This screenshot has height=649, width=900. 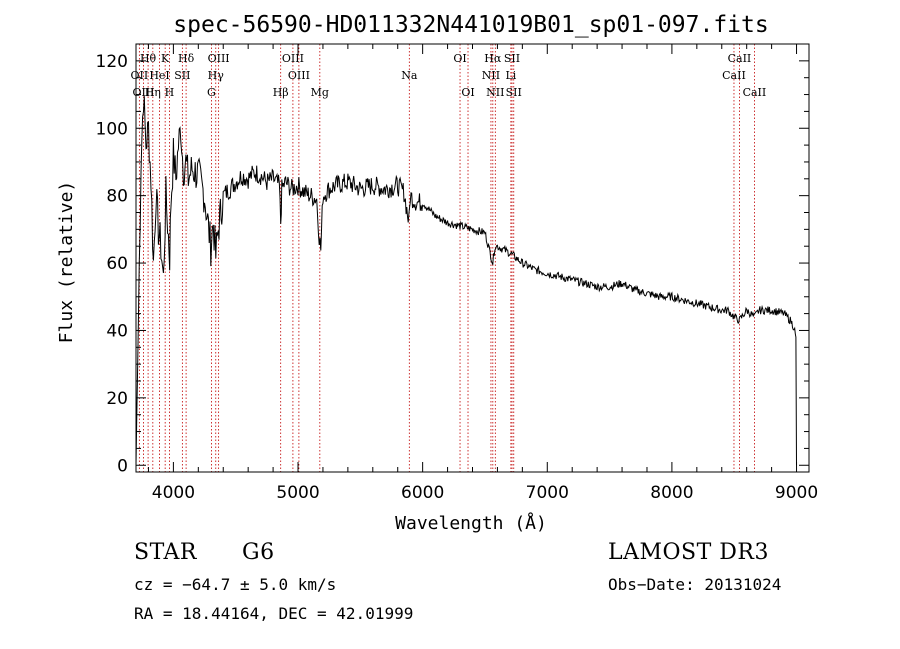 What do you see at coordinates (512, 58) in the screenshot?
I see `line-label-7: SII` at bounding box center [512, 58].